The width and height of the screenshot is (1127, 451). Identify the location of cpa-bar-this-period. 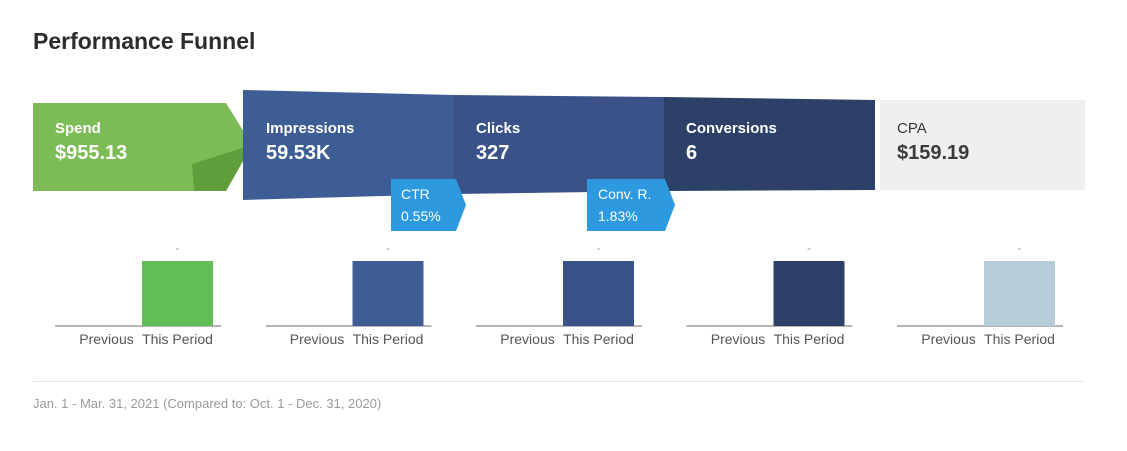
(1019, 293).